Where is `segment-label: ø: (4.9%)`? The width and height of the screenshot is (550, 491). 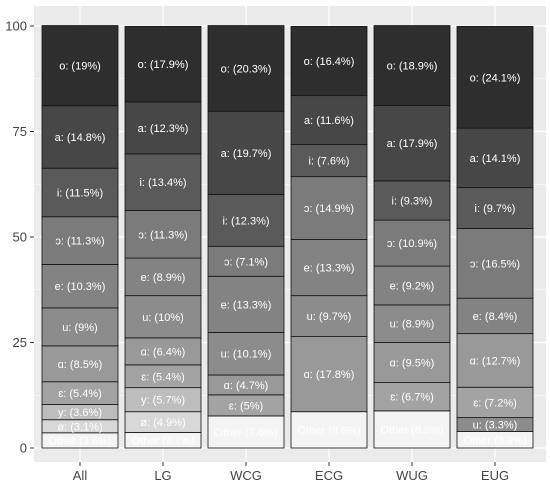
segment-label: ø: (4.9%) is located at coordinates (162, 423).